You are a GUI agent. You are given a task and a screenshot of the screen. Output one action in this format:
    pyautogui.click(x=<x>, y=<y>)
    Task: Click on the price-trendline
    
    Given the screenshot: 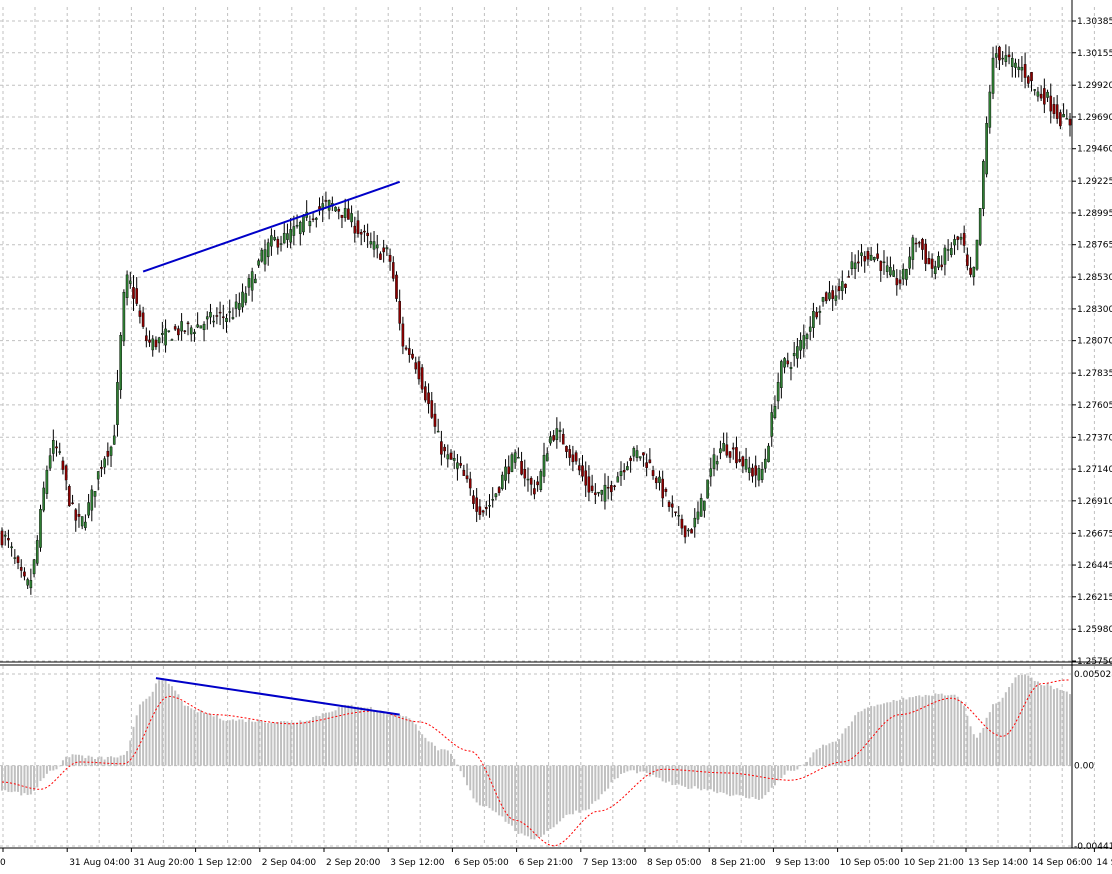 What is the action you would take?
    pyautogui.click(x=271, y=226)
    